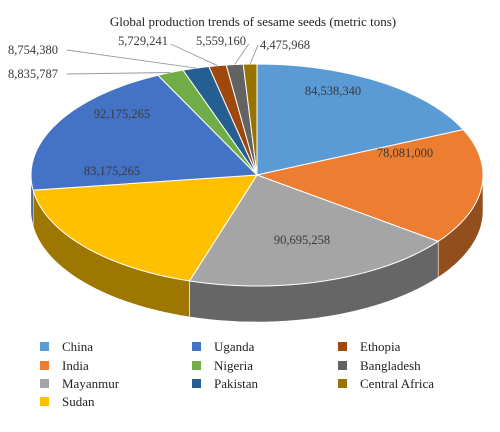 This screenshot has width=500, height=432. What do you see at coordinates (143, 41) in the screenshot?
I see `data-label-ethopia: 5,729,241` at bounding box center [143, 41].